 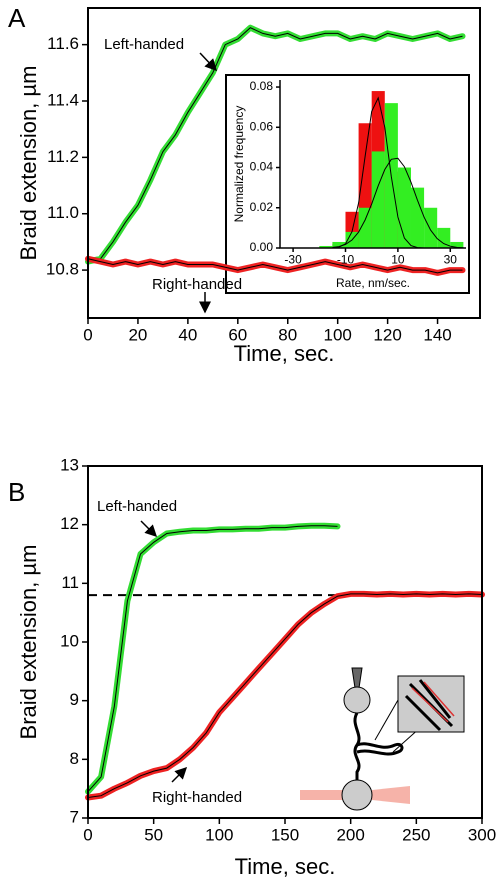 I want to click on x-tick-label: 20, so click(x=137, y=334).